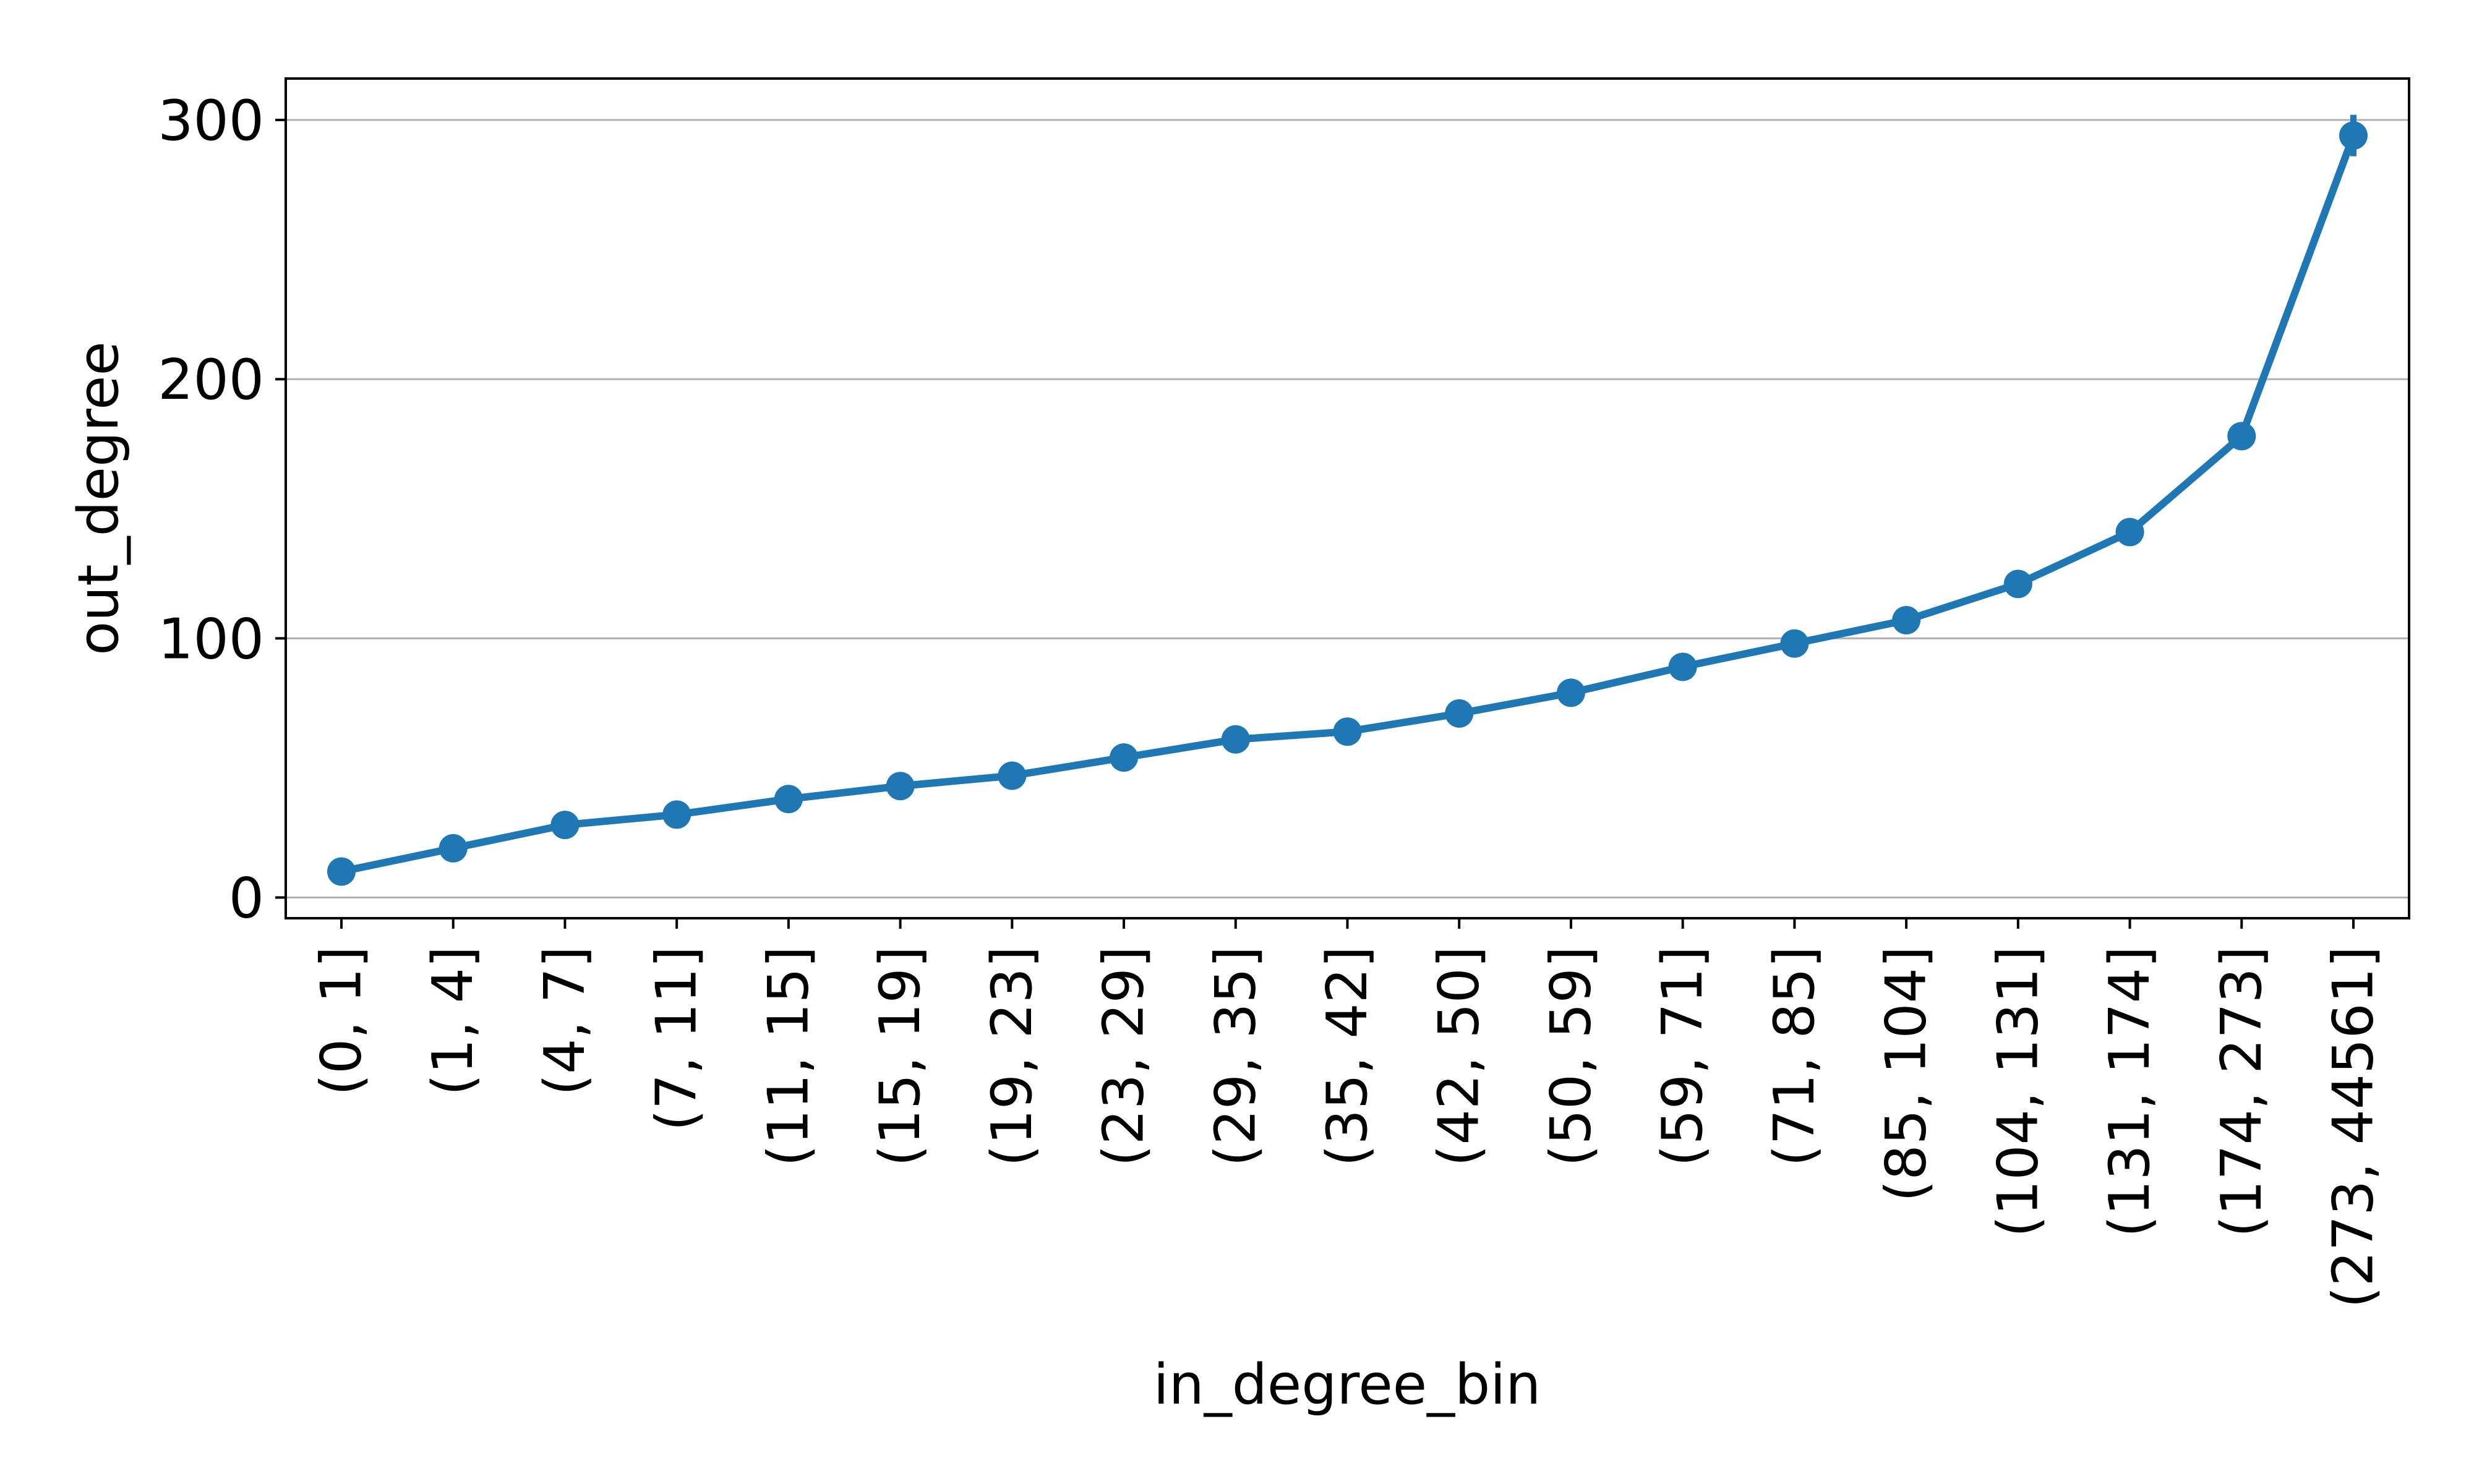  What do you see at coordinates (565, 1021) in the screenshot?
I see `x-tick-label: (4, 7]` at bounding box center [565, 1021].